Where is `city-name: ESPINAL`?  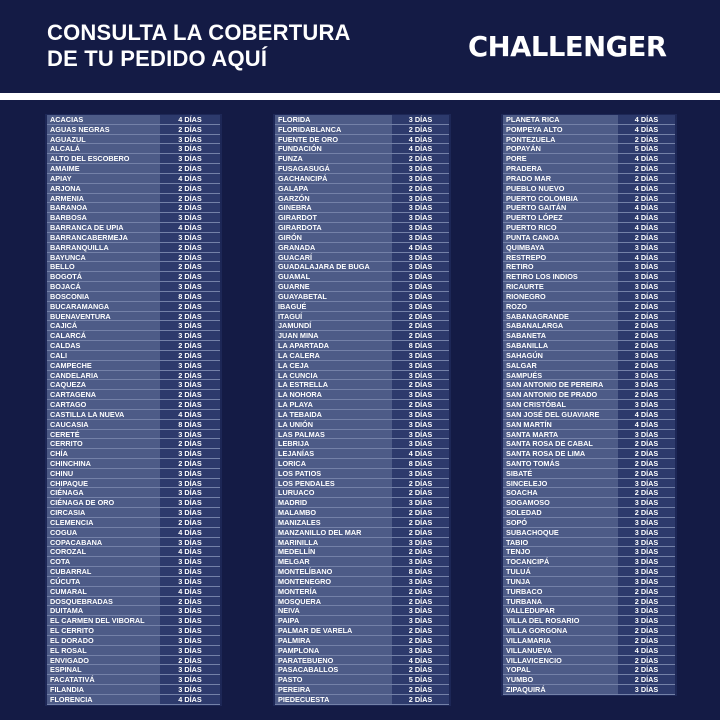
city-name: ESPINAL is located at coordinates (103, 670).